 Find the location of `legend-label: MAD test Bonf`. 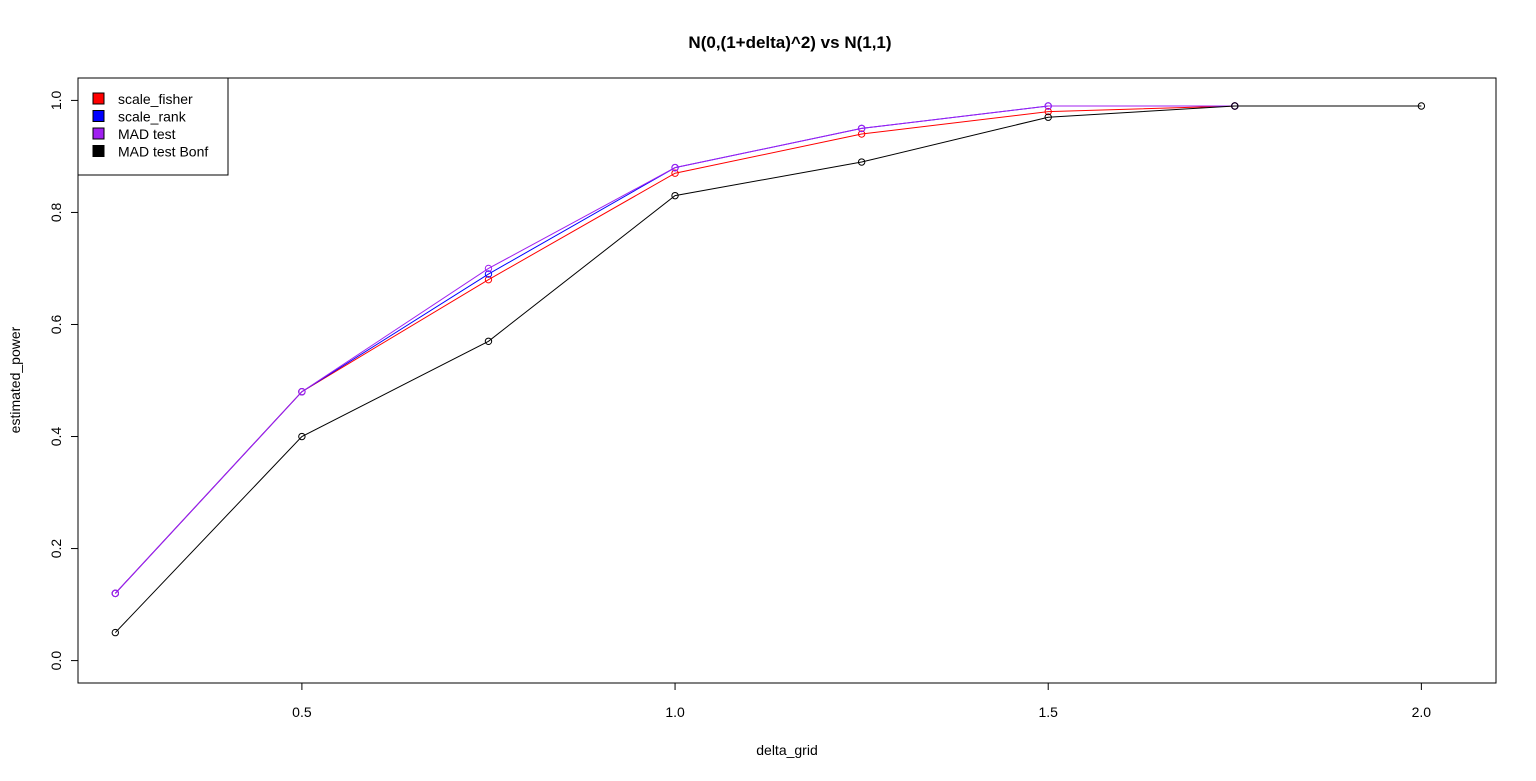

legend-label: MAD test Bonf is located at coordinates (163, 152).